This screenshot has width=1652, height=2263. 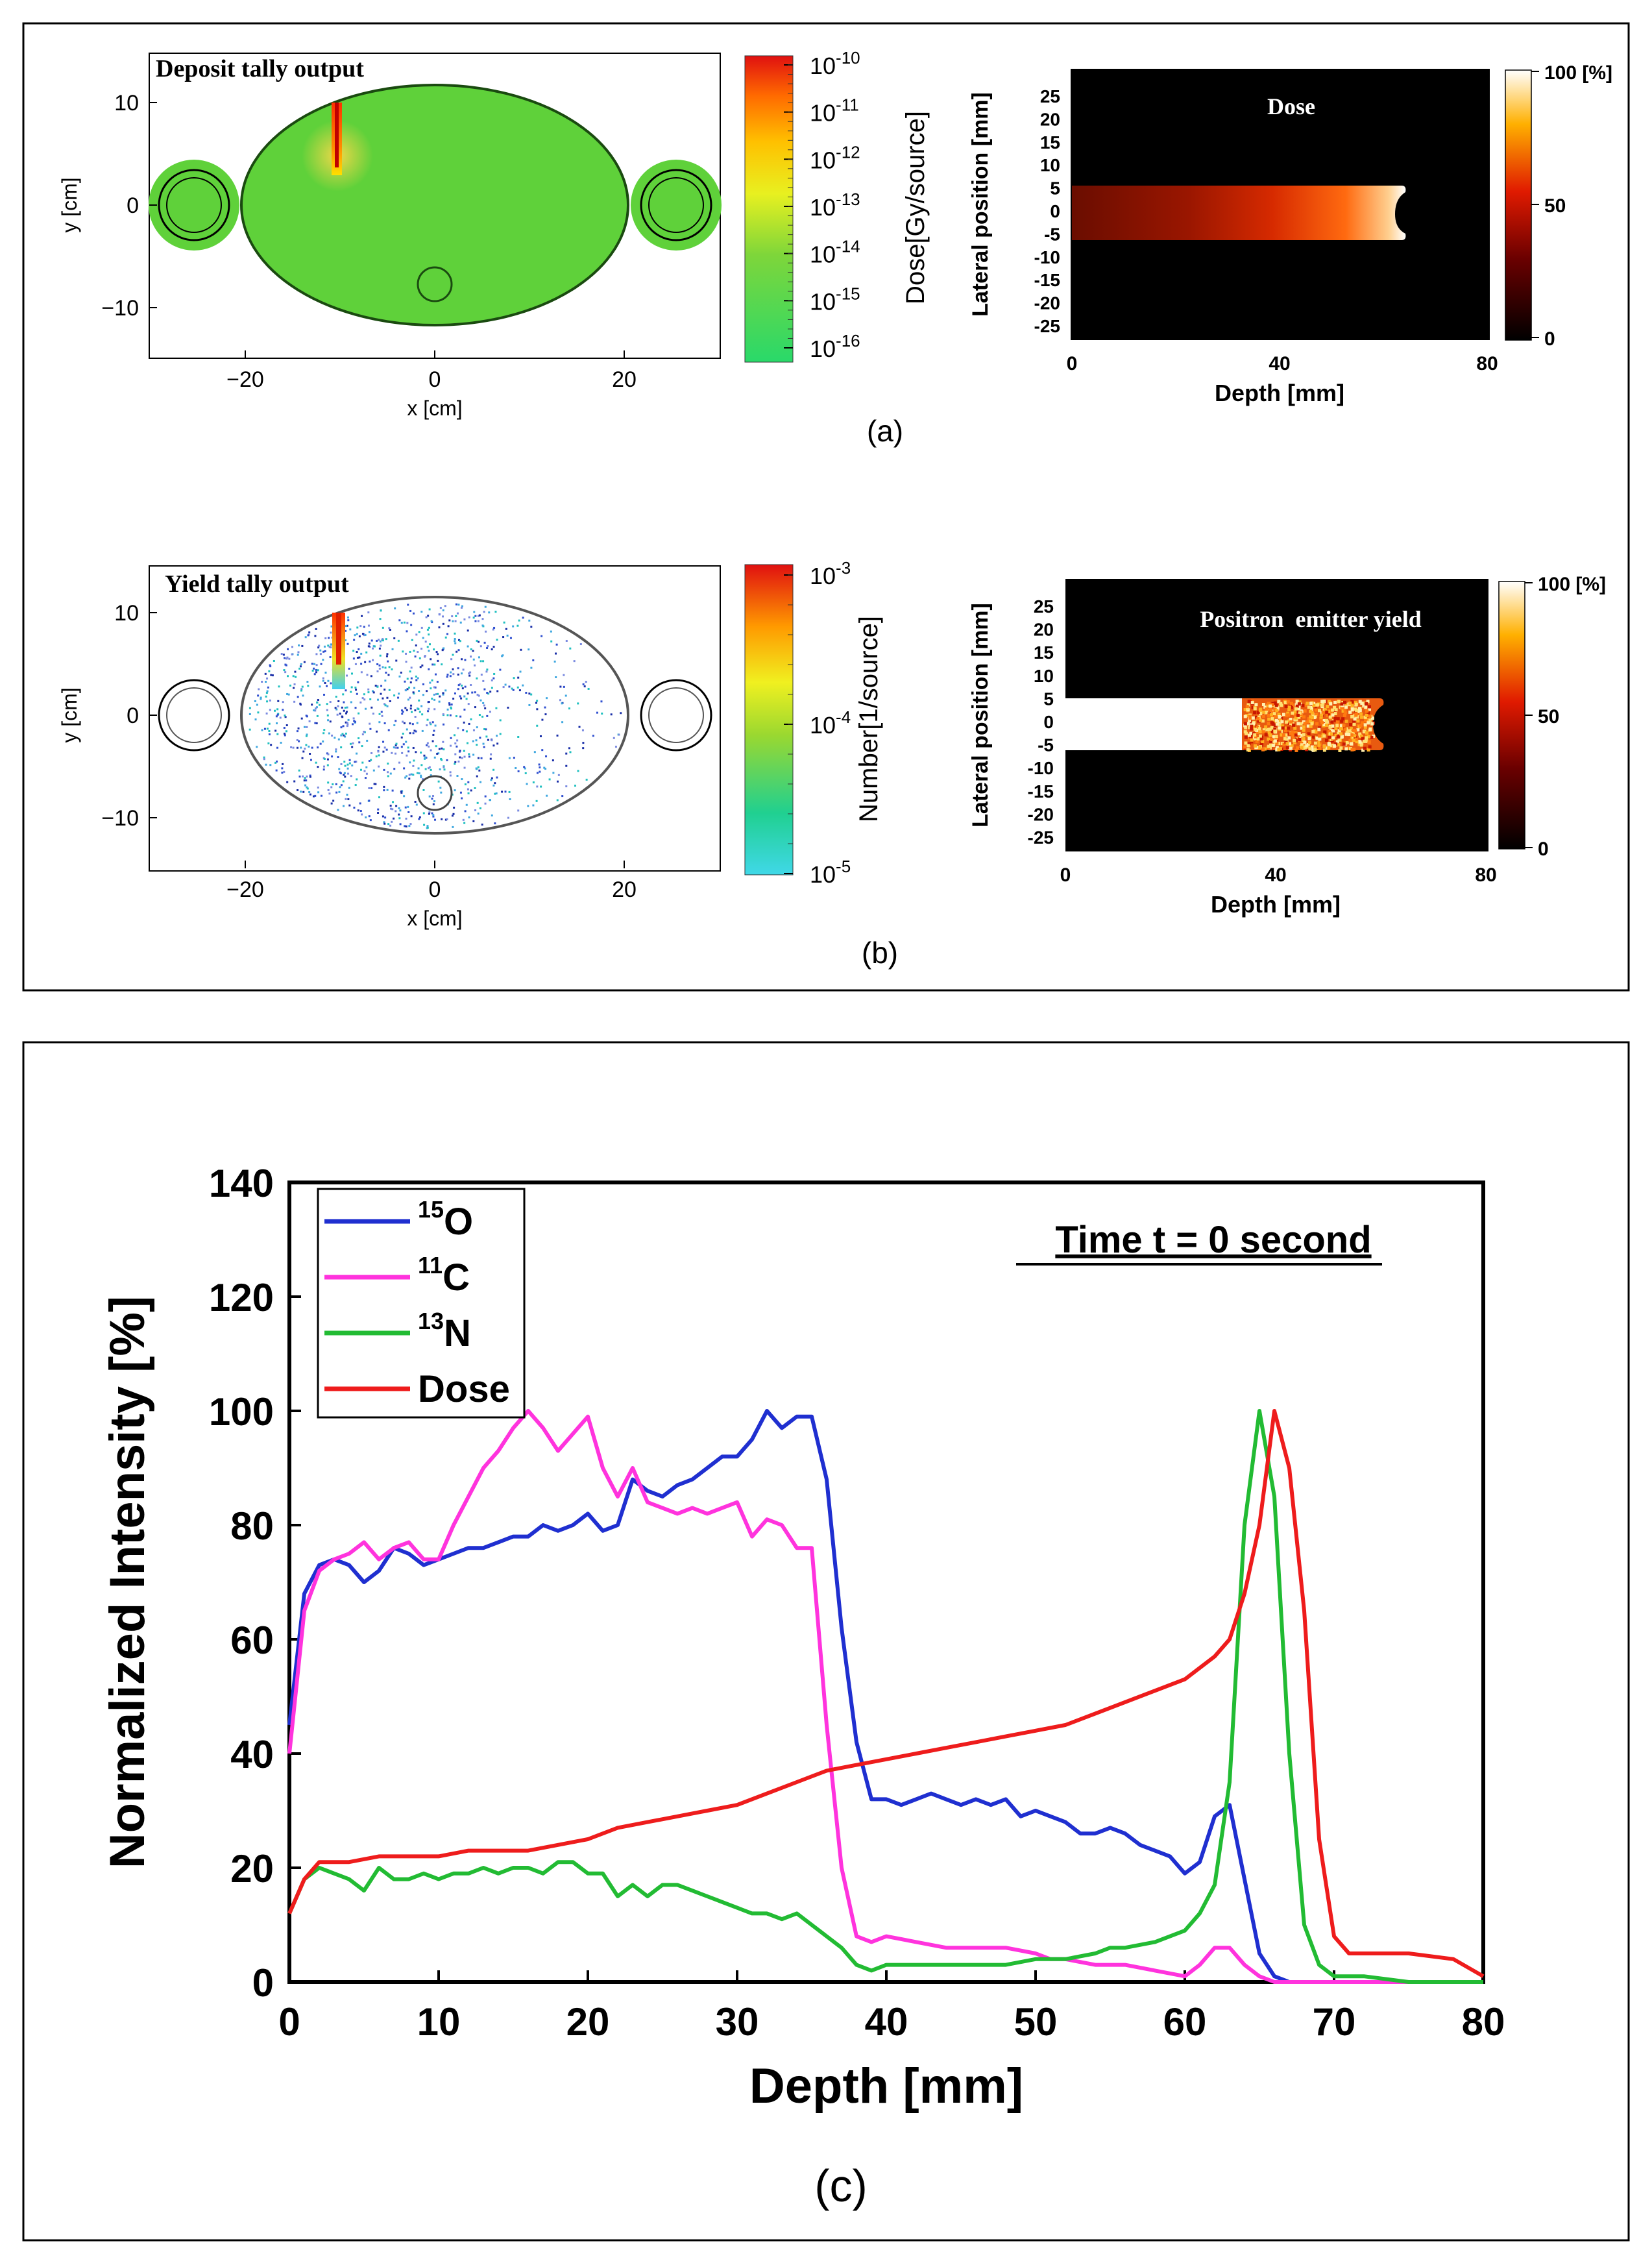 I want to click on y-tick-label: 0, so click(x=263, y=1983).